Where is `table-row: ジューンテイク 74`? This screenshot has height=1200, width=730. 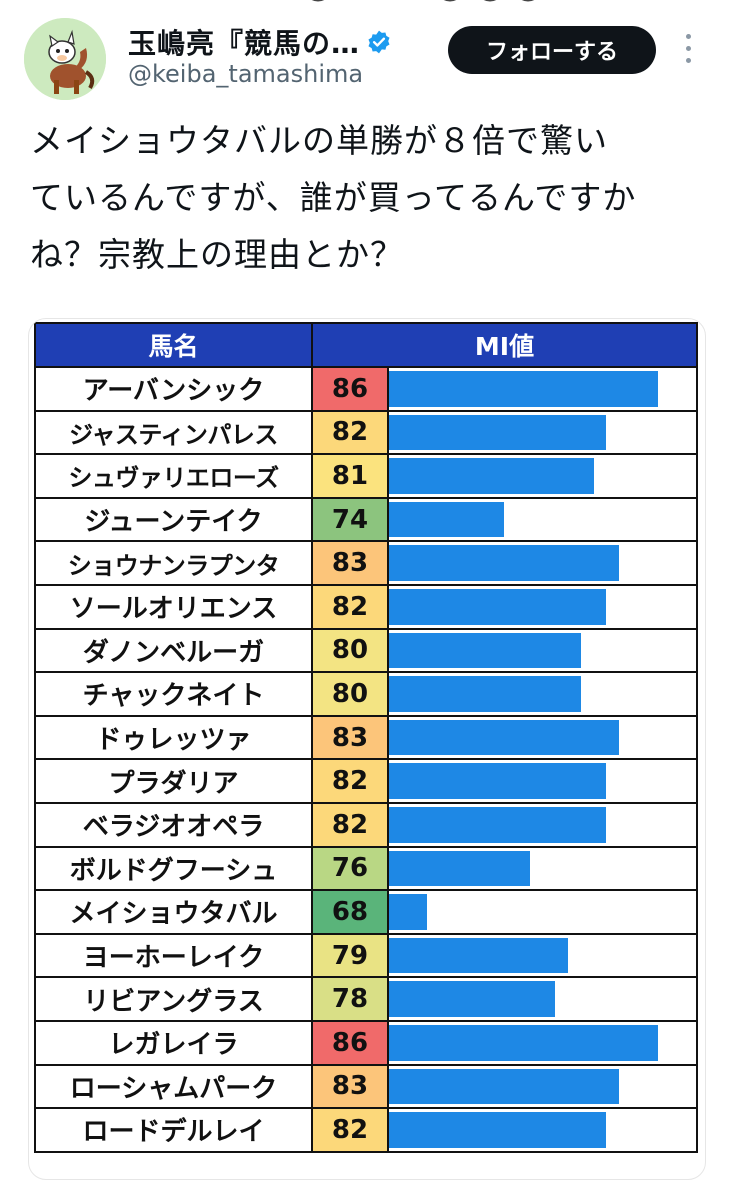 table-row: ジューンテイク 74 is located at coordinates (366, 519).